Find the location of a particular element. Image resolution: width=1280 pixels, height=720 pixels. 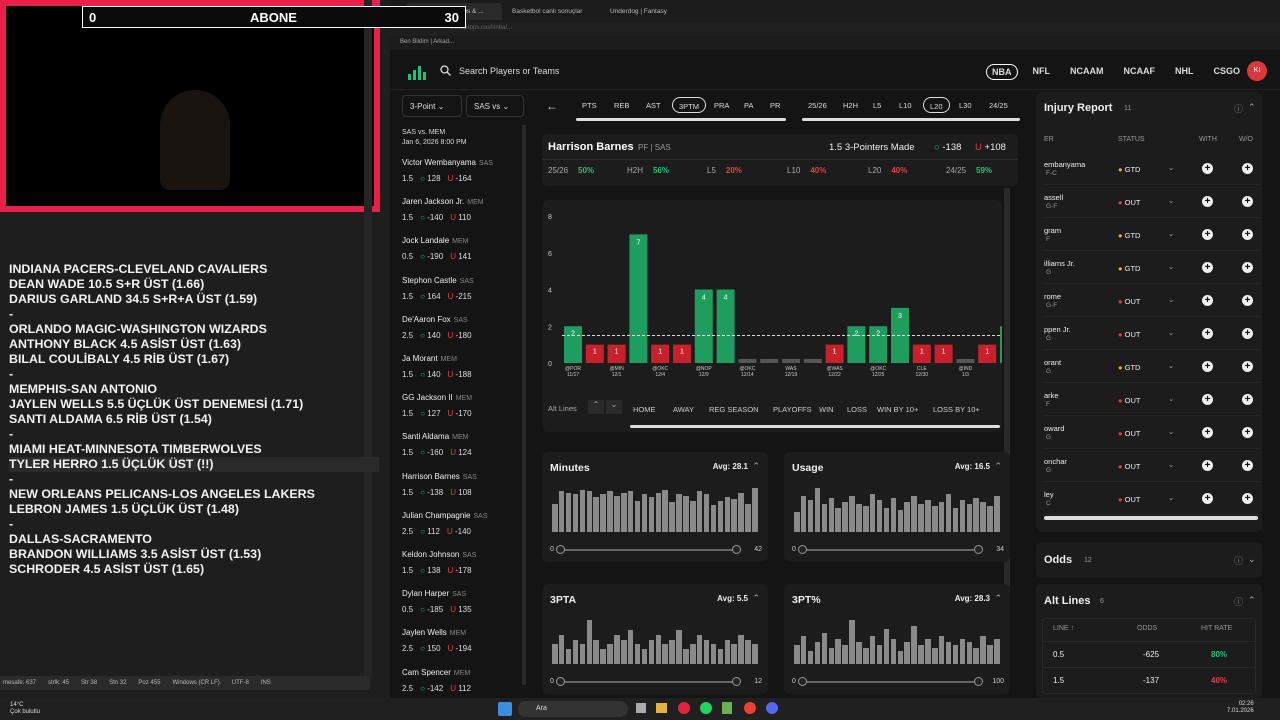

under-odds: U 135 is located at coordinates (461, 610).